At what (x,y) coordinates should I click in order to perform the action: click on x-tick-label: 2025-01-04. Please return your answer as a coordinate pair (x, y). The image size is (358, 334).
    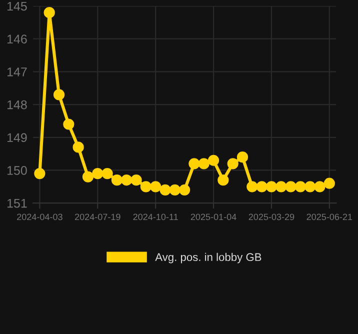
    Looking at the image, I should click on (213, 217).